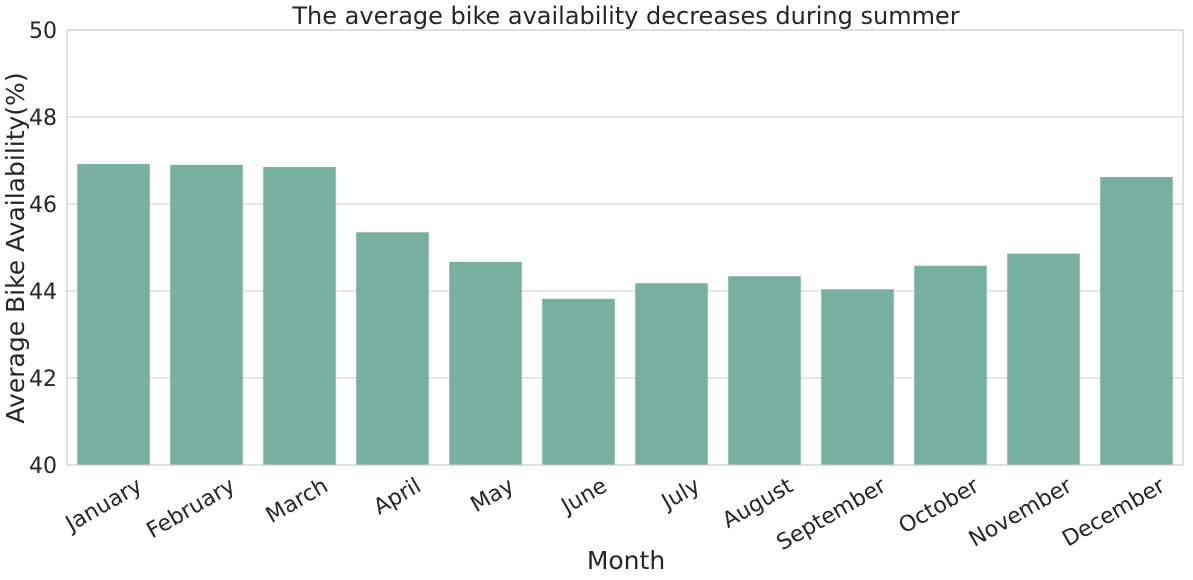 Image resolution: width=1193 pixels, height=580 pixels. What do you see at coordinates (206, 314) in the screenshot?
I see `bar-february` at bounding box center [206, 314].